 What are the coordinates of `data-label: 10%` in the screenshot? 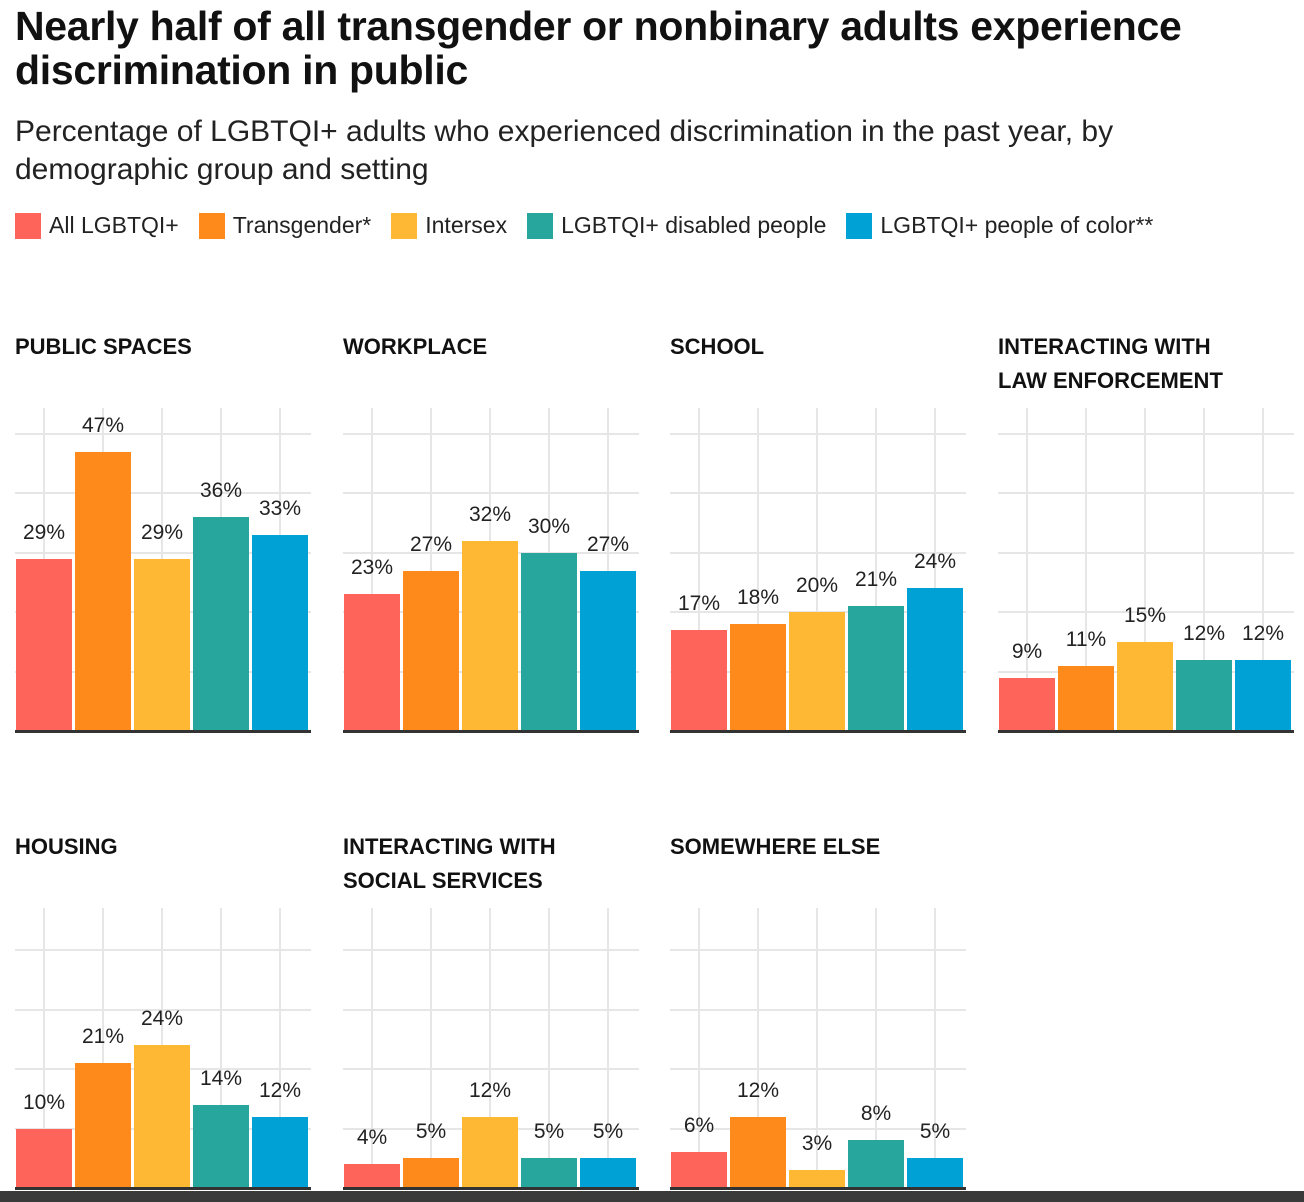 It's located at (44, 1102).